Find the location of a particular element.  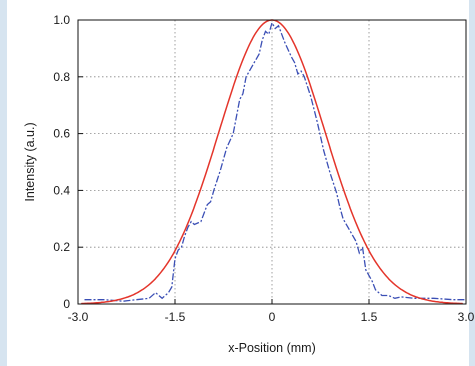

y-tick-label: 0 is located at coordinates (66, 304).